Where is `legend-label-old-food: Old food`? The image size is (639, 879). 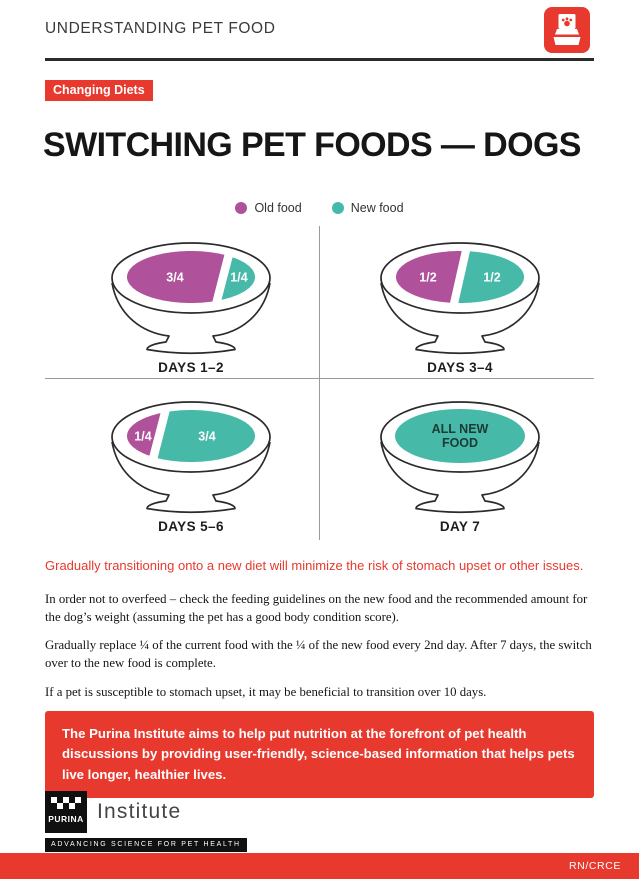
legend-label-old-food: Old food is located at coordinates (278, 208).